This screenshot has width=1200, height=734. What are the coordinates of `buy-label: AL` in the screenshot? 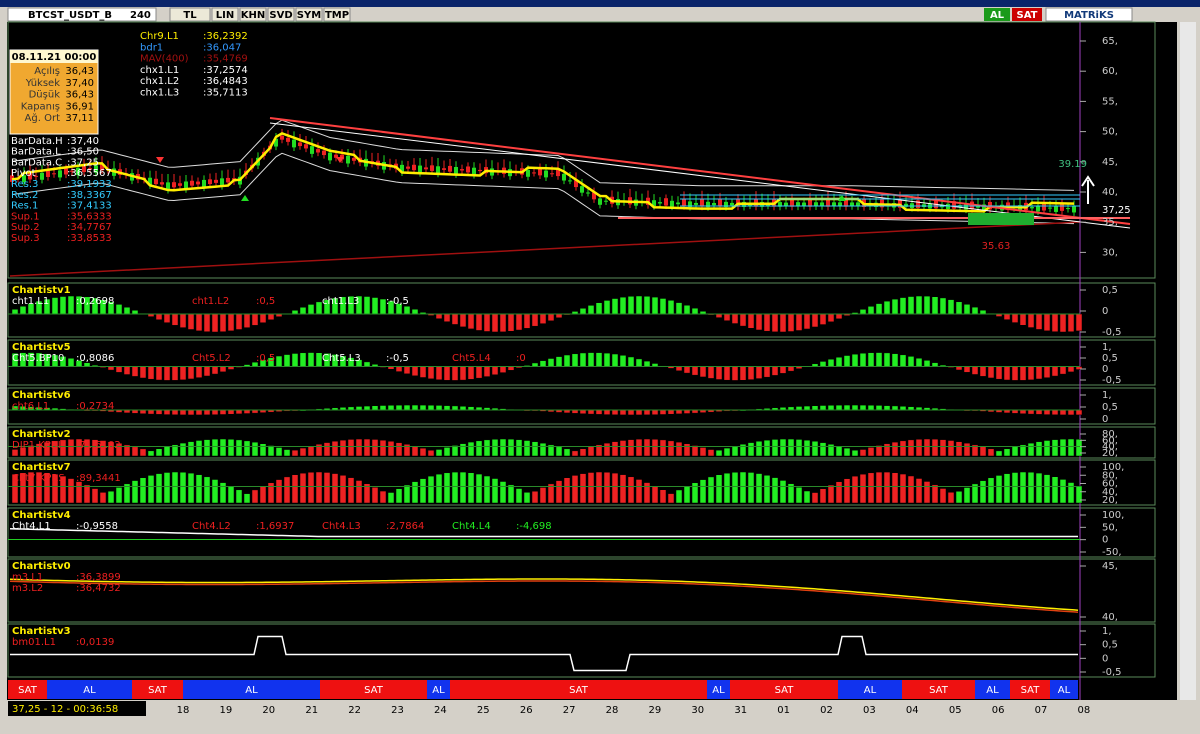 It's located at (997, 15).